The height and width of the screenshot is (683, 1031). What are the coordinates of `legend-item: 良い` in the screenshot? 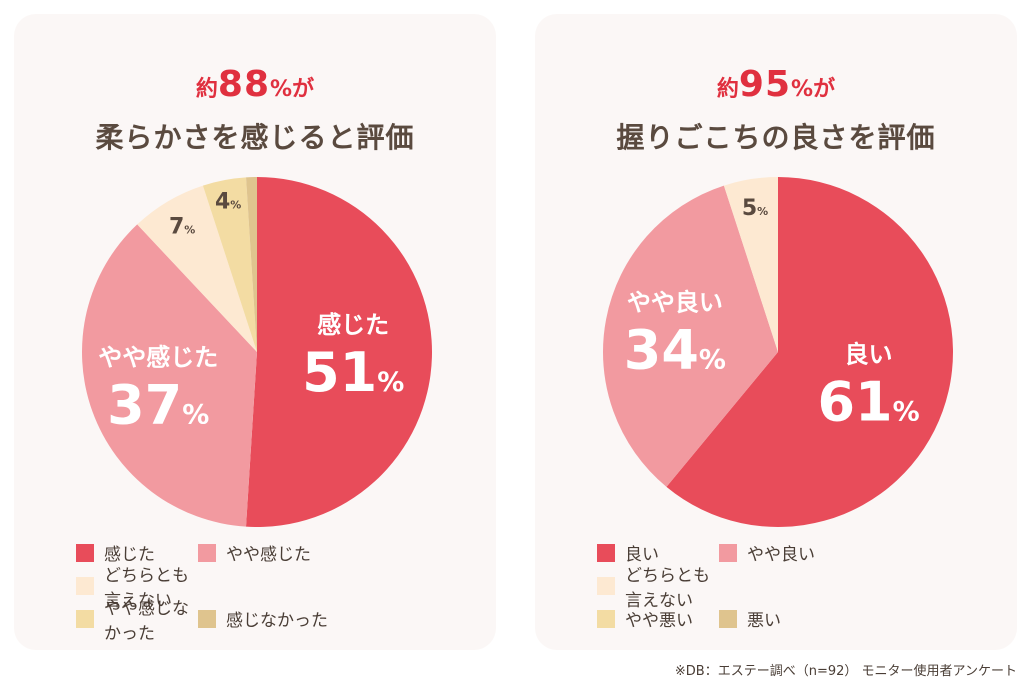 It's located at (658, 552).